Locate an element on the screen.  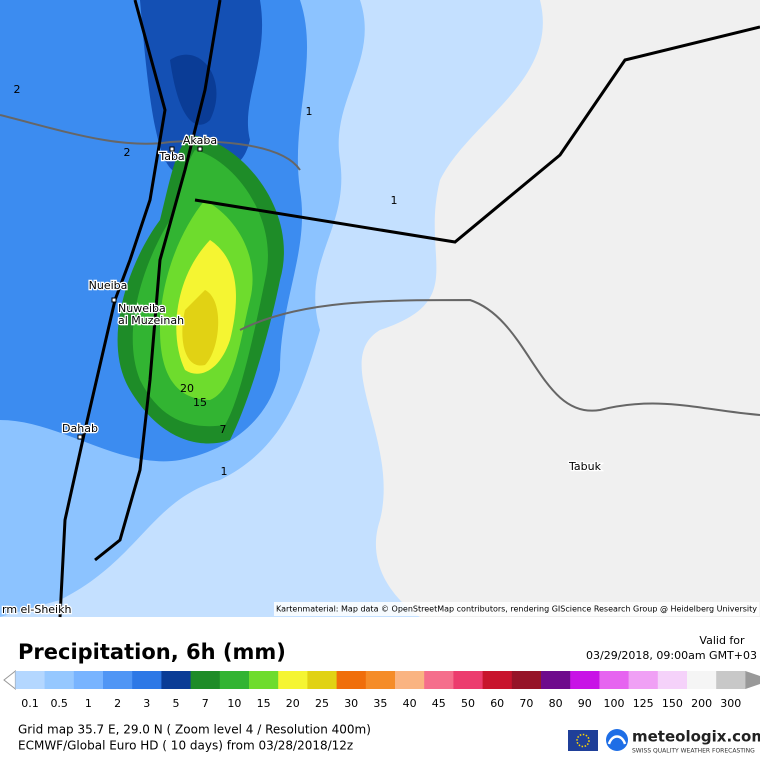
scale-label: 20 is located at coordinates (293, 703).